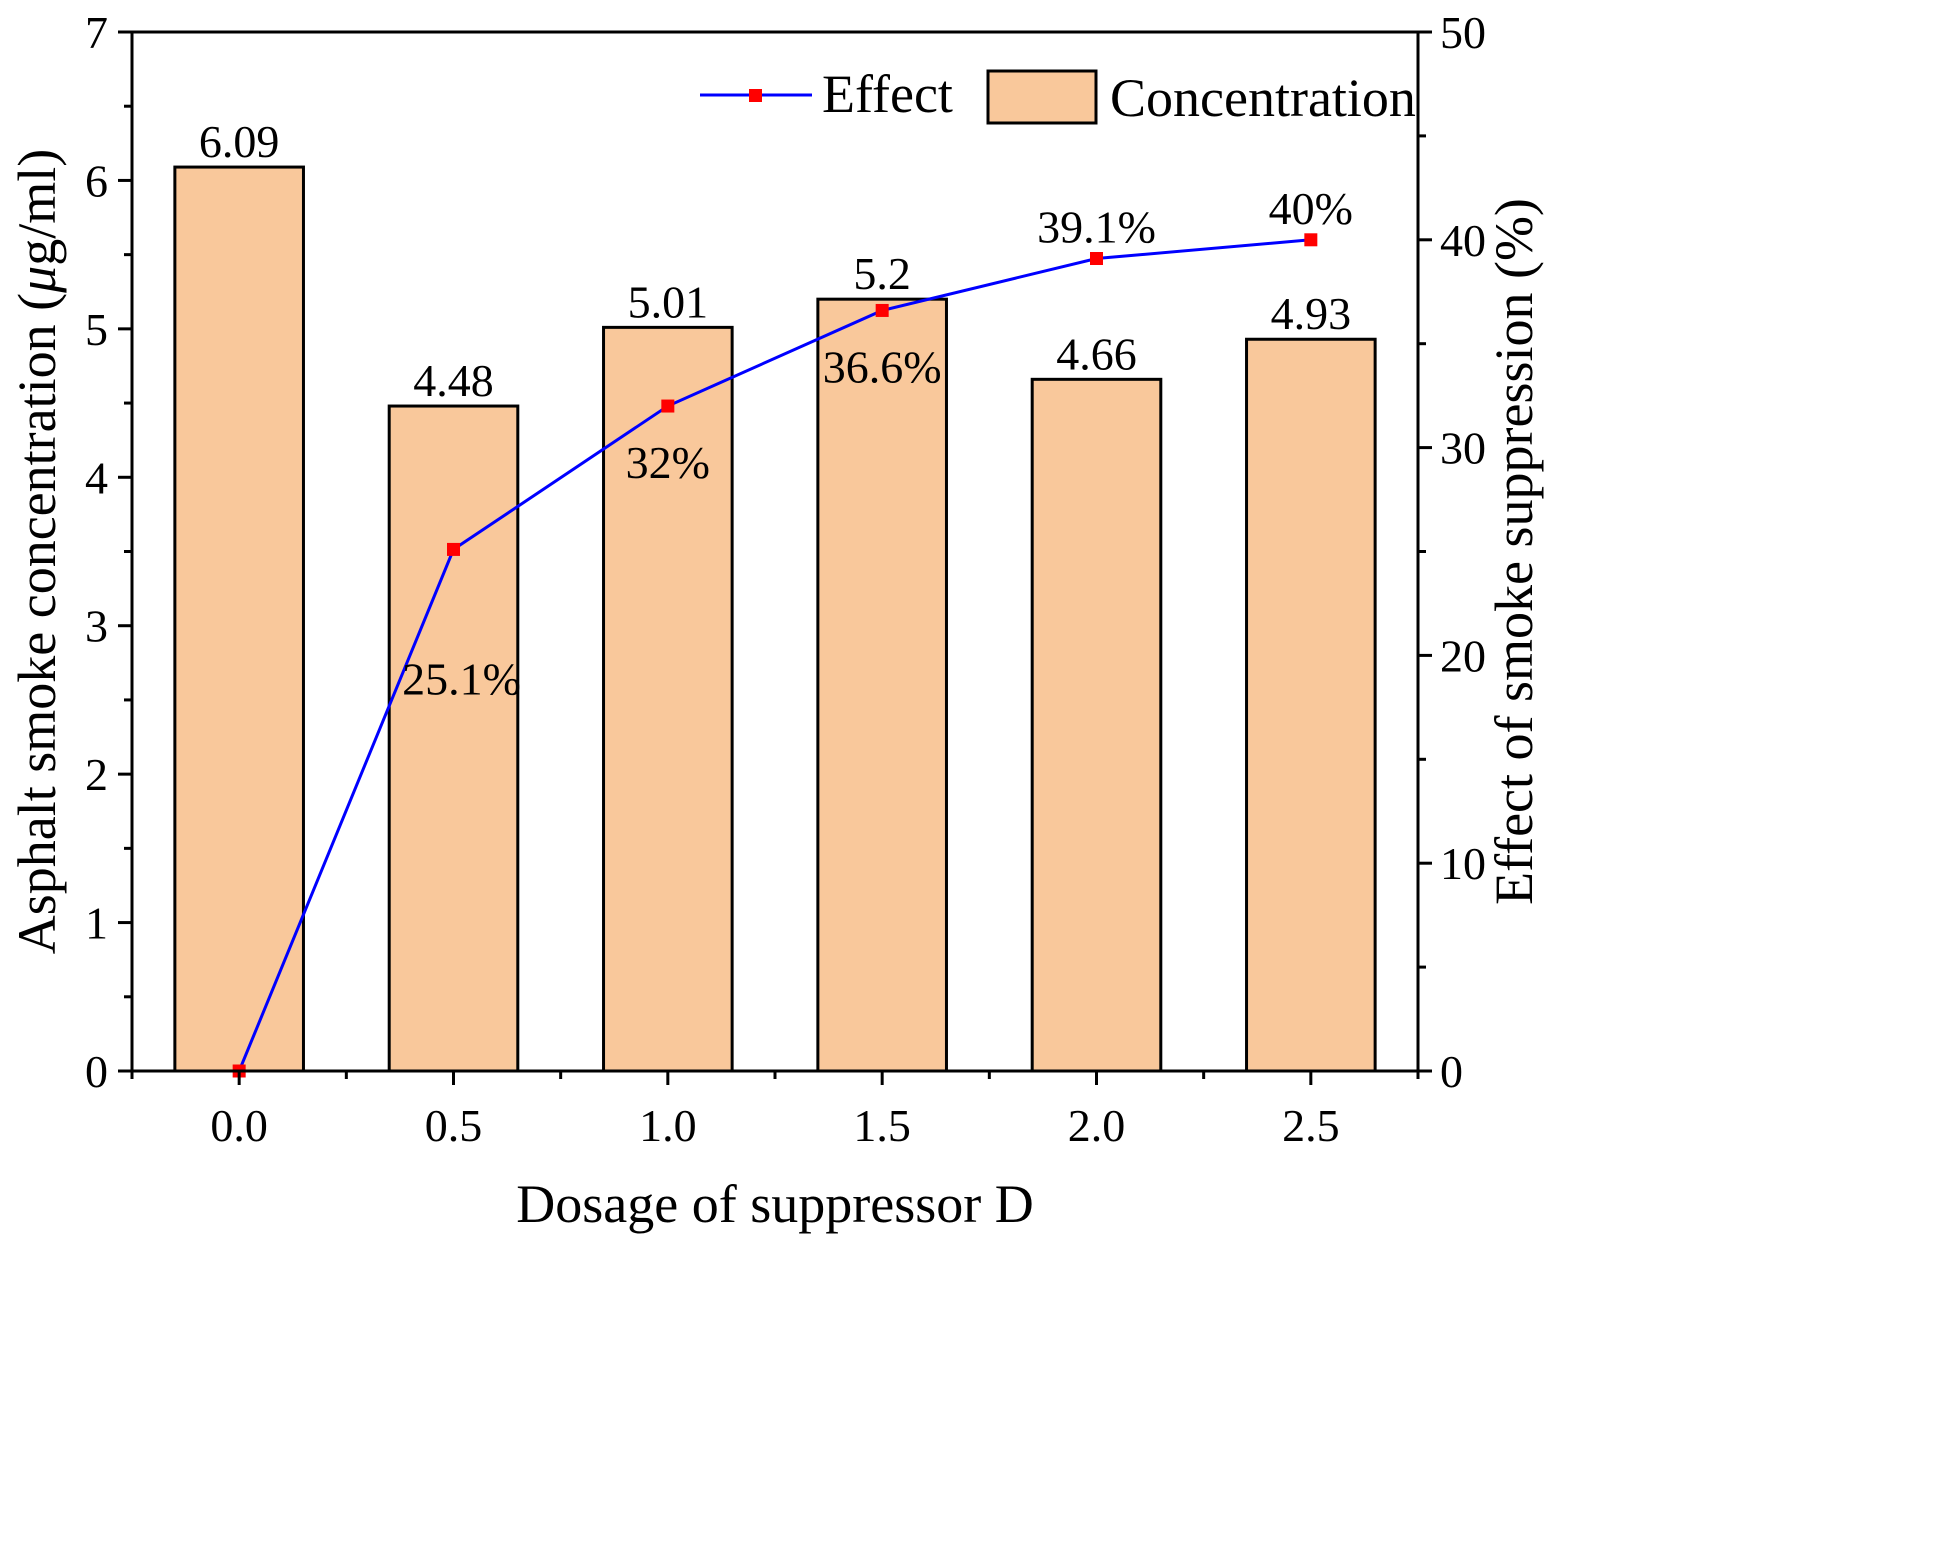 Image resolution: width=1945 pixels, height=1544 pixels. I want to click on concentration-bar-label: 6.09, so click(239, 141).